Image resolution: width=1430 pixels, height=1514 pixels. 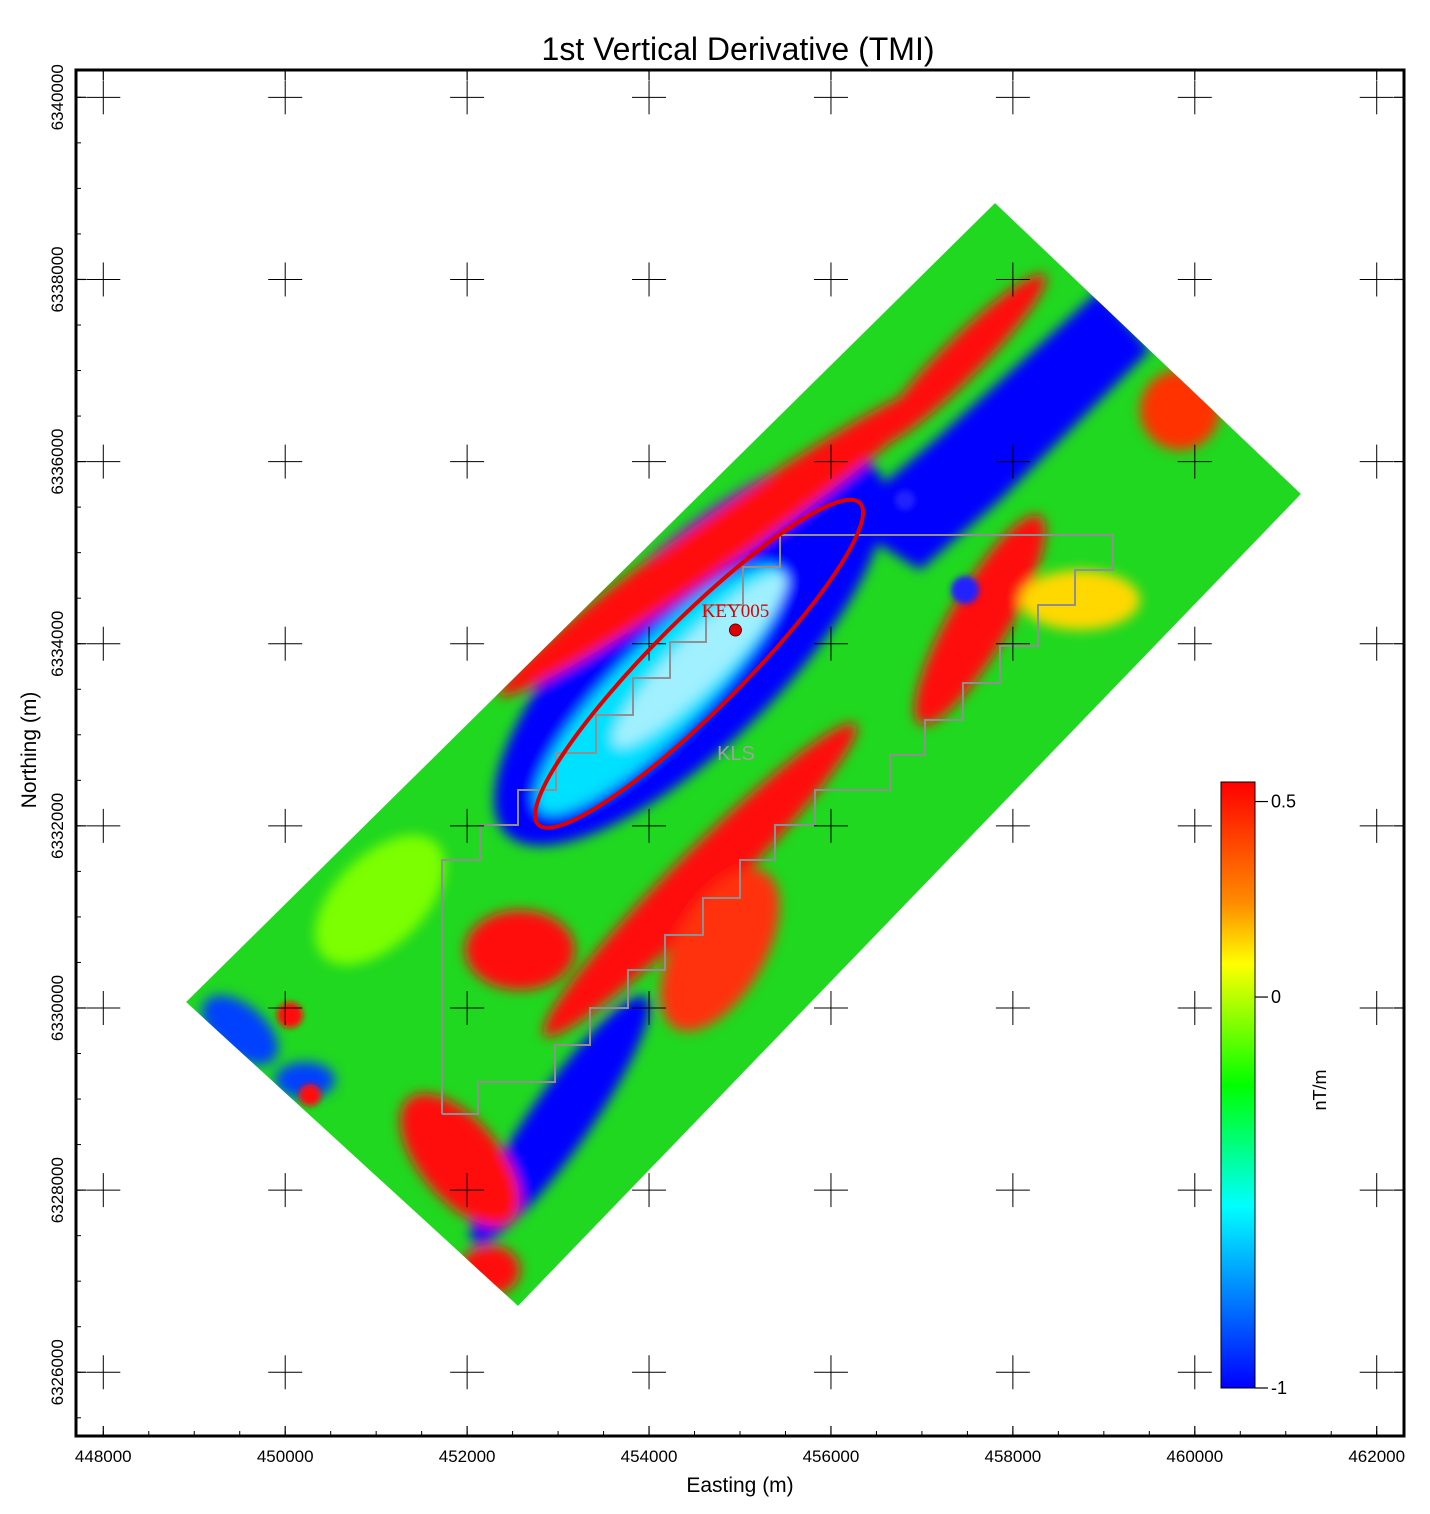 I want to click on x-tick-label: 454000, so click(x=649, y=1456).